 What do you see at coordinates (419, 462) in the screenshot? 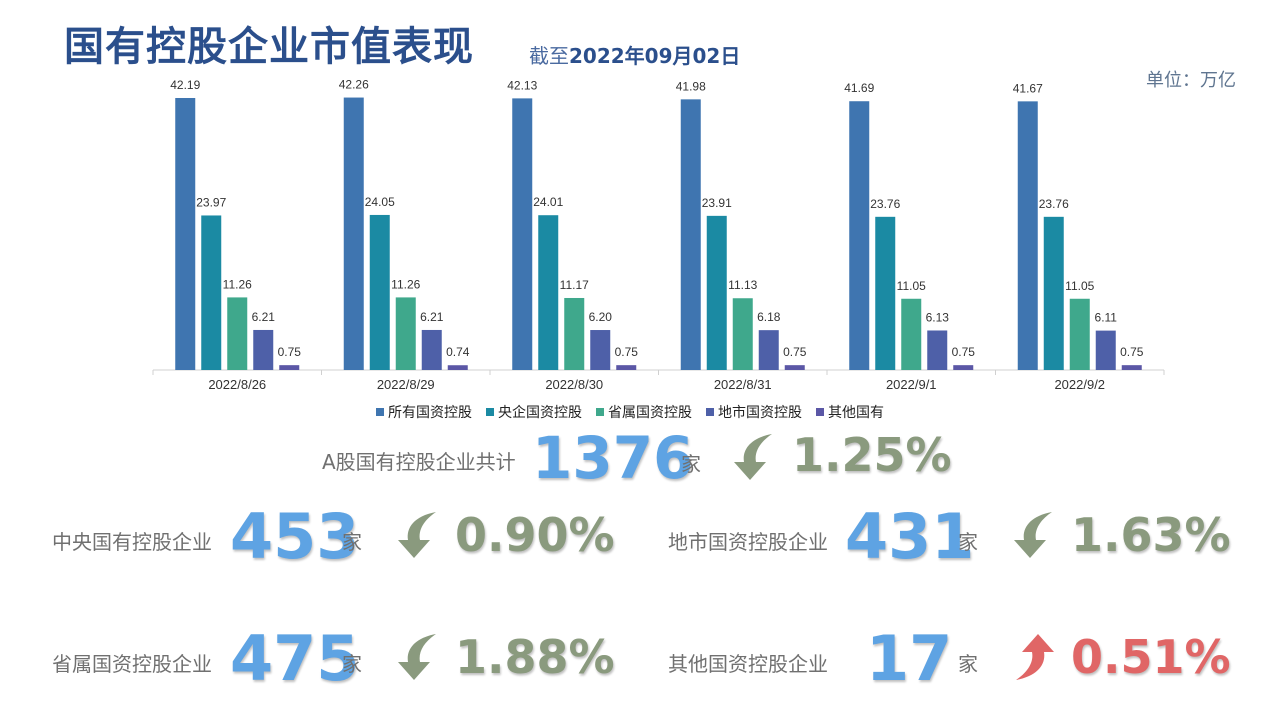
I see `total-label: A股国有控股企业共计` at bounding box center [419, 462].